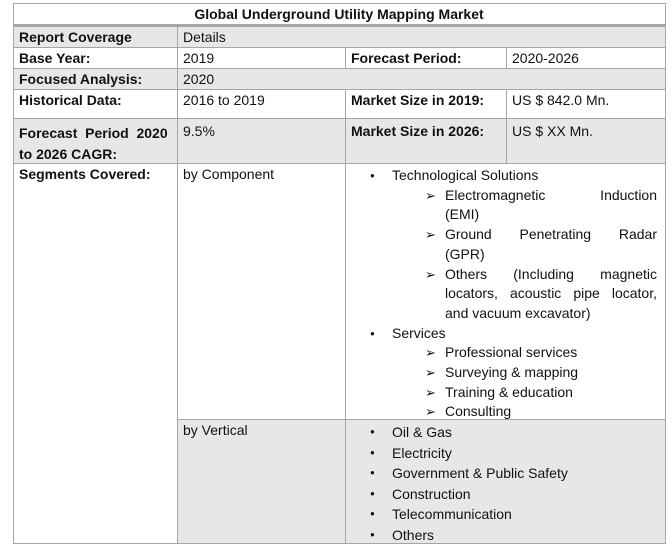 Image resolution: width=672 pixels, height=548 pixels. I want to click on component-group-technological: Technological Solutions, so click(504, 176).